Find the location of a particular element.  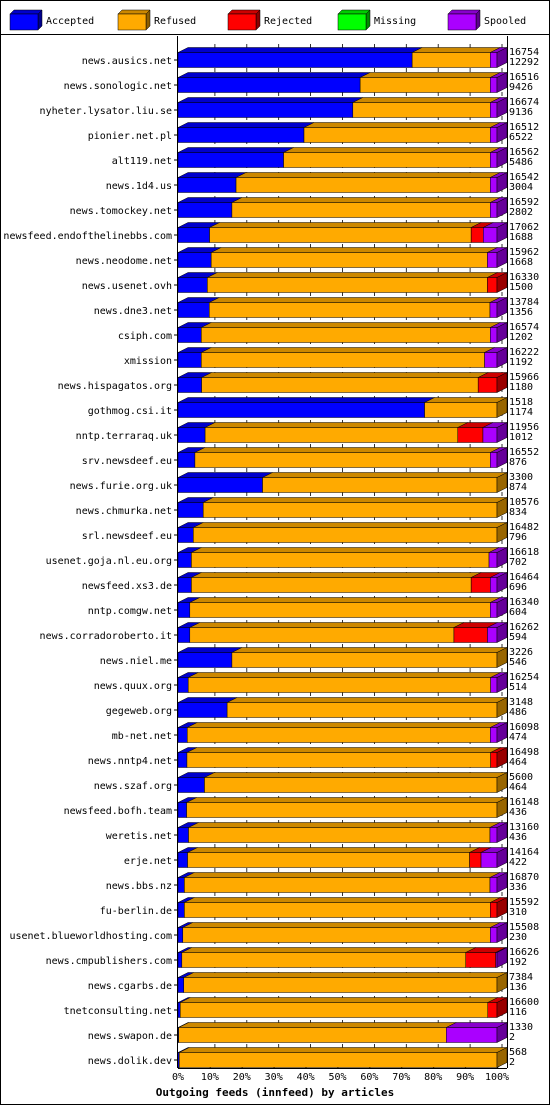

accepted-label: 1668 is located at coordinates (521, 262).